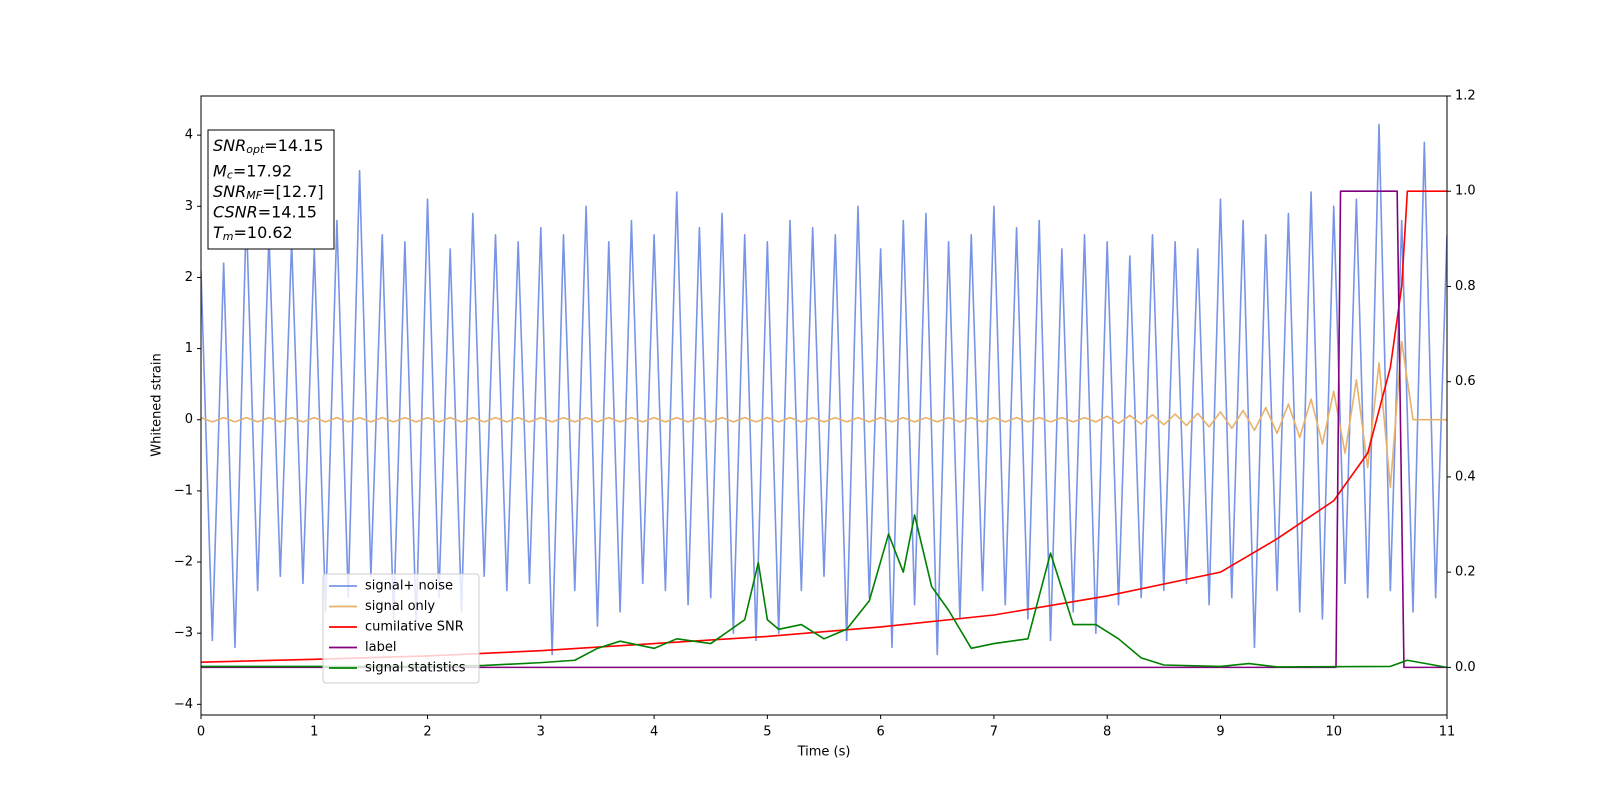 The image size is (1600, 800). What do you see at coordinates (230, 175) in the screenshot?
I see `annotation-subscript: c` at bounding box center [230, 175].